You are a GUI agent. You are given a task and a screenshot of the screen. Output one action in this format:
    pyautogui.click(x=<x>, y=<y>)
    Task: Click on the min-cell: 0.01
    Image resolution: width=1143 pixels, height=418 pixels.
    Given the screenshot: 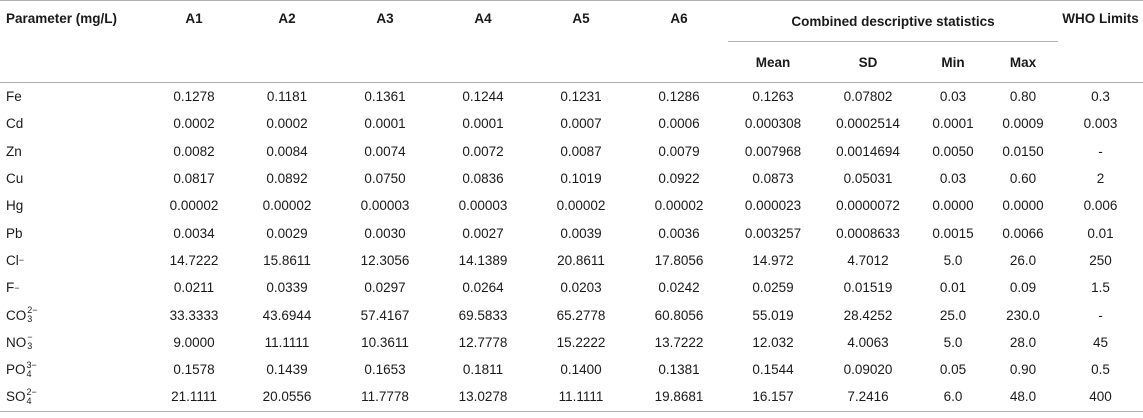 What is the action you would take?
    pyautogui.click(x=953, y=288)
    